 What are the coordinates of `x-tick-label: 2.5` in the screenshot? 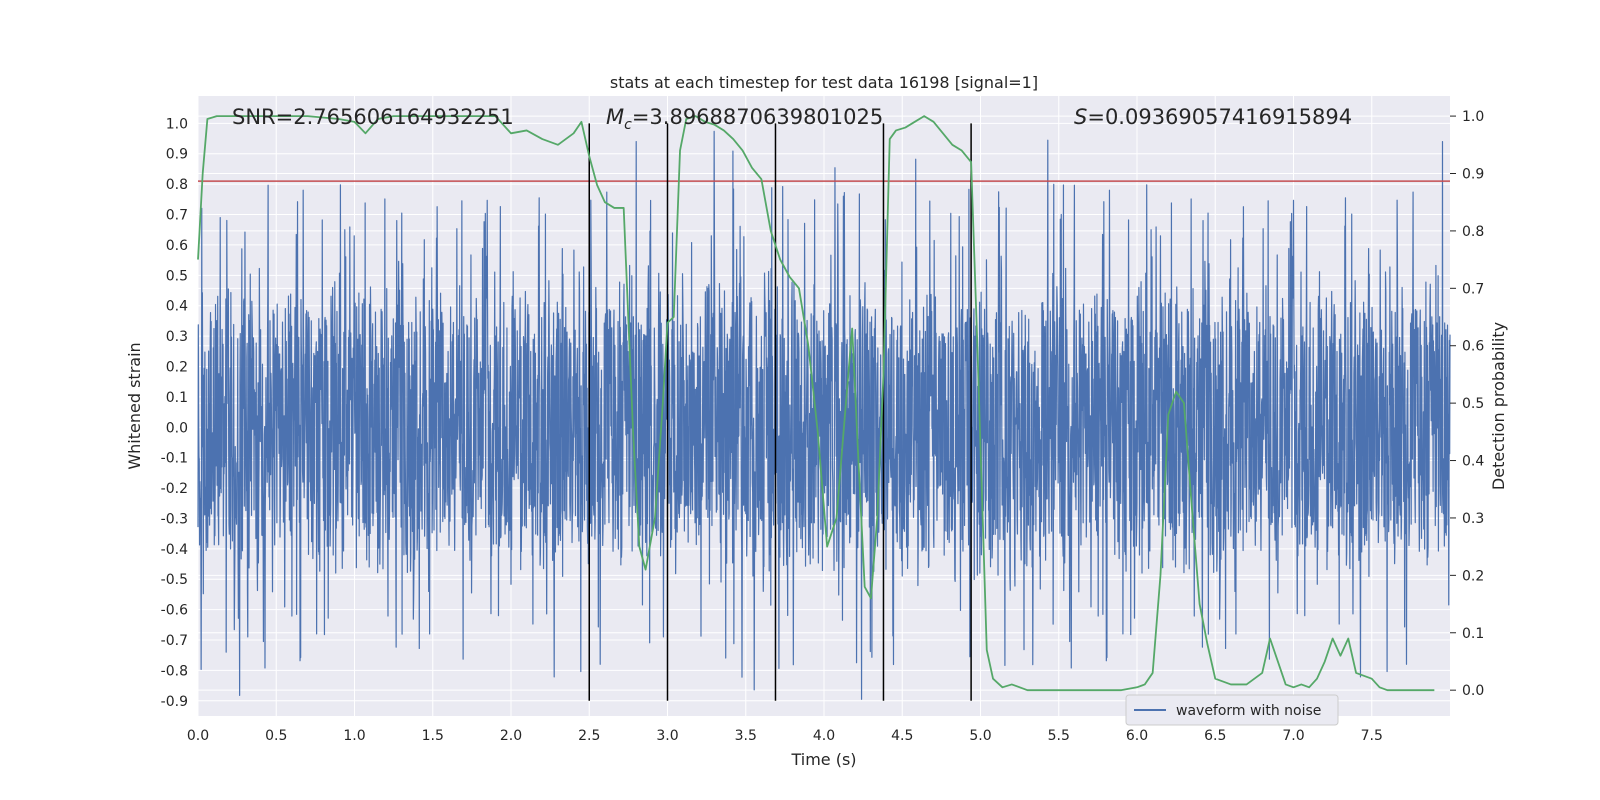 It's located at (589, 736).